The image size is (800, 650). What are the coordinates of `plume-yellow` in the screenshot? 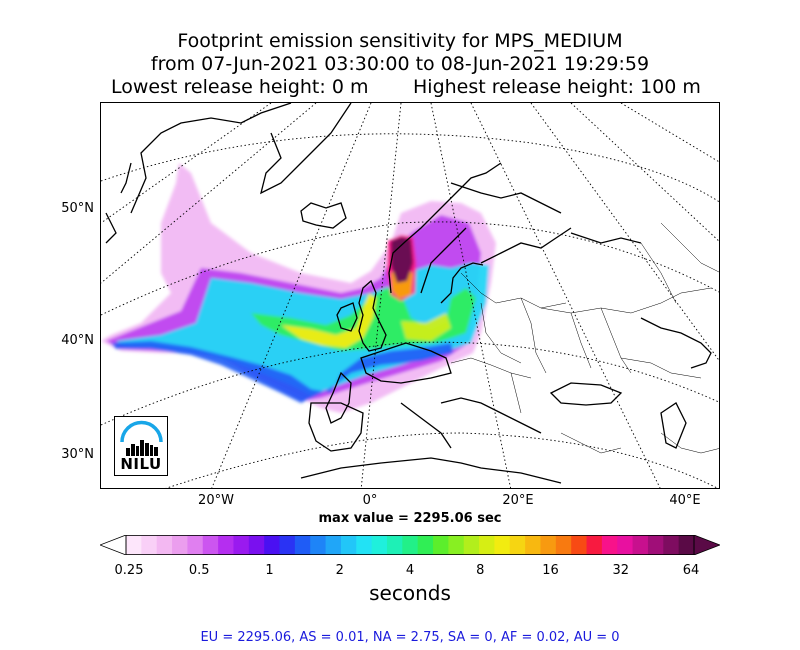 It's located at (328, 320).